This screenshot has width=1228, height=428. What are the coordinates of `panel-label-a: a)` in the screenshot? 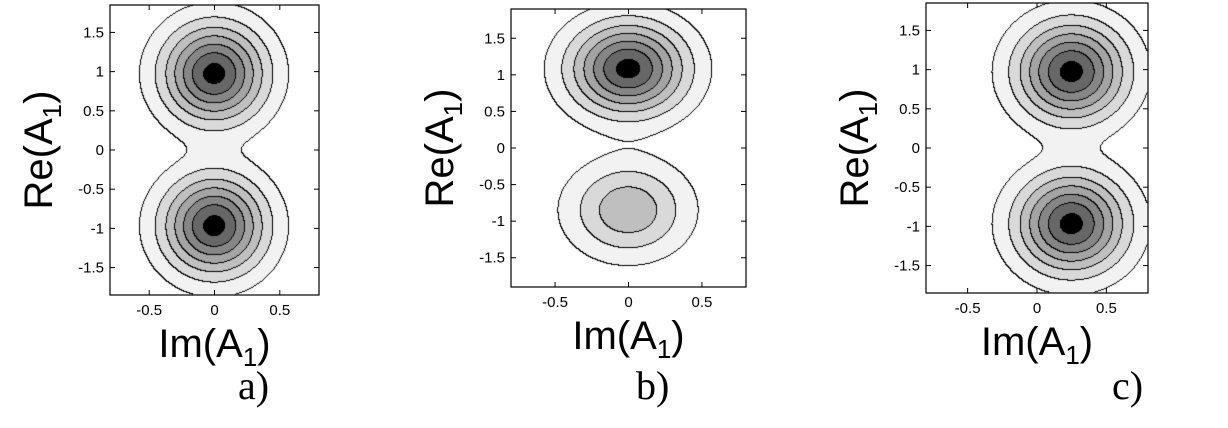 It's located at (253, 385).